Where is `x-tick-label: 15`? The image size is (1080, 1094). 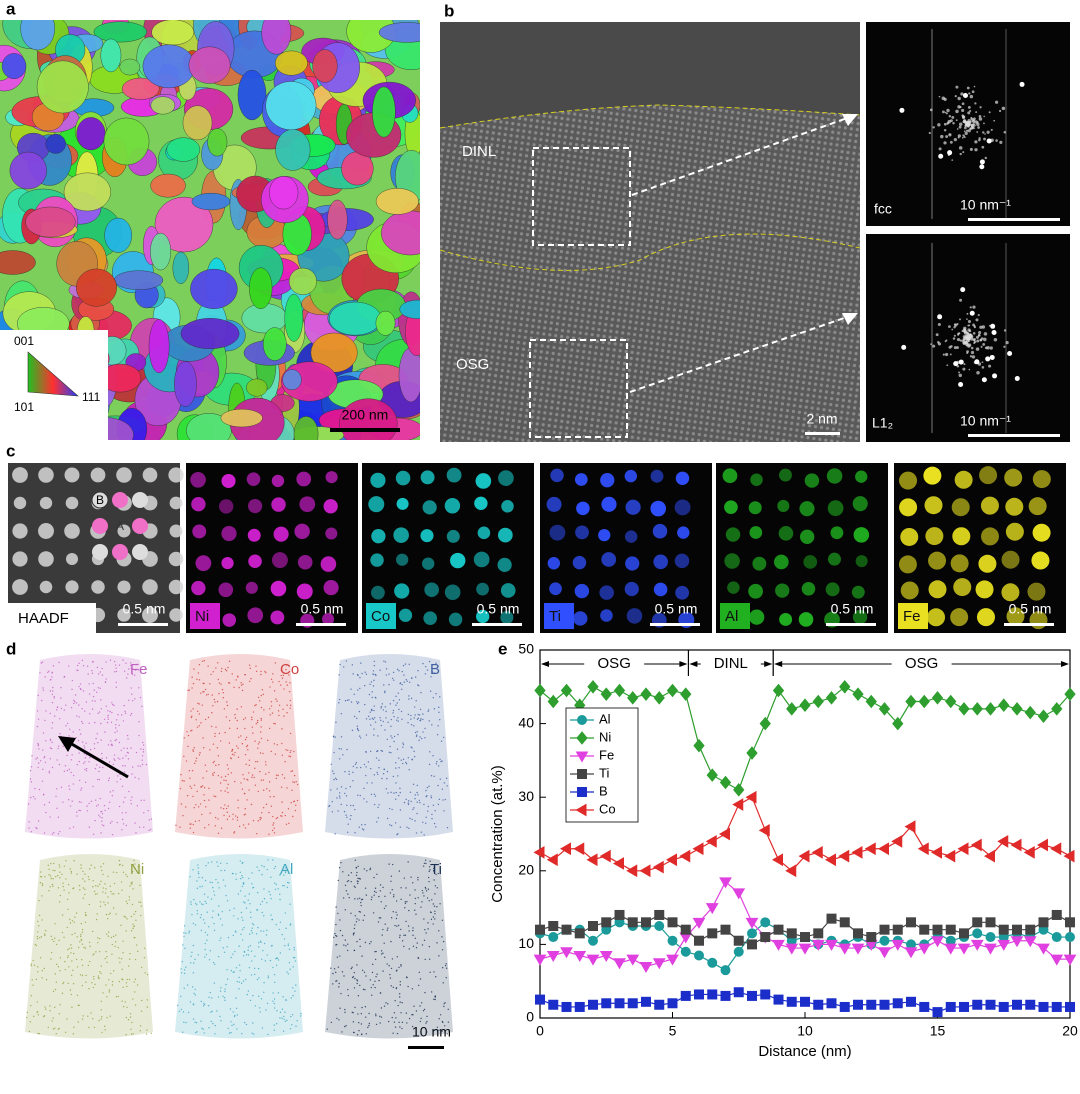 x-tick-label: 15 is located at coordinates (938, 1031).